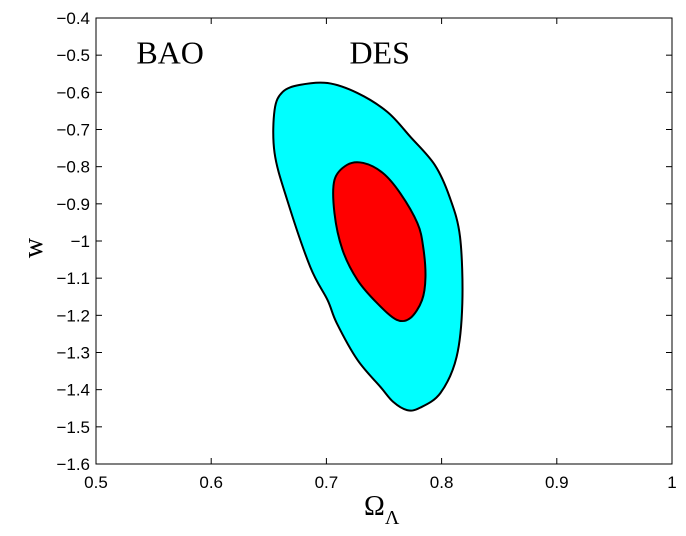  What do you see at coordinates (327, 482) in the screenshot?
I see `x-tick-label: 0.7` at bounding box center [327, 482].